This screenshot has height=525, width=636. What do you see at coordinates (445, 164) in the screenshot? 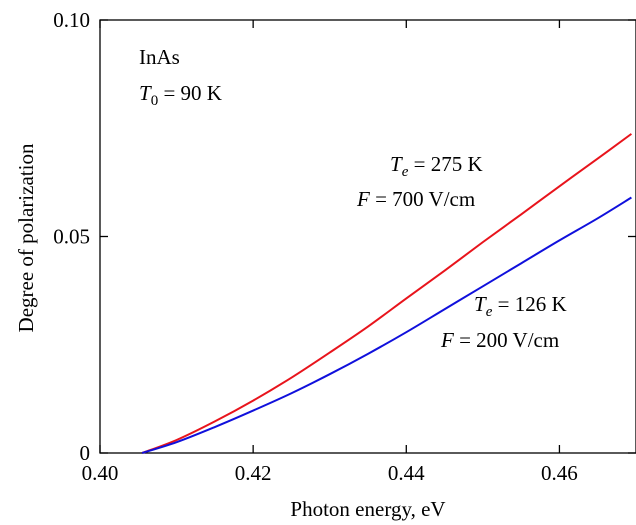
I see `red-te-value: = 275 K` at bounding box center [445, 164].